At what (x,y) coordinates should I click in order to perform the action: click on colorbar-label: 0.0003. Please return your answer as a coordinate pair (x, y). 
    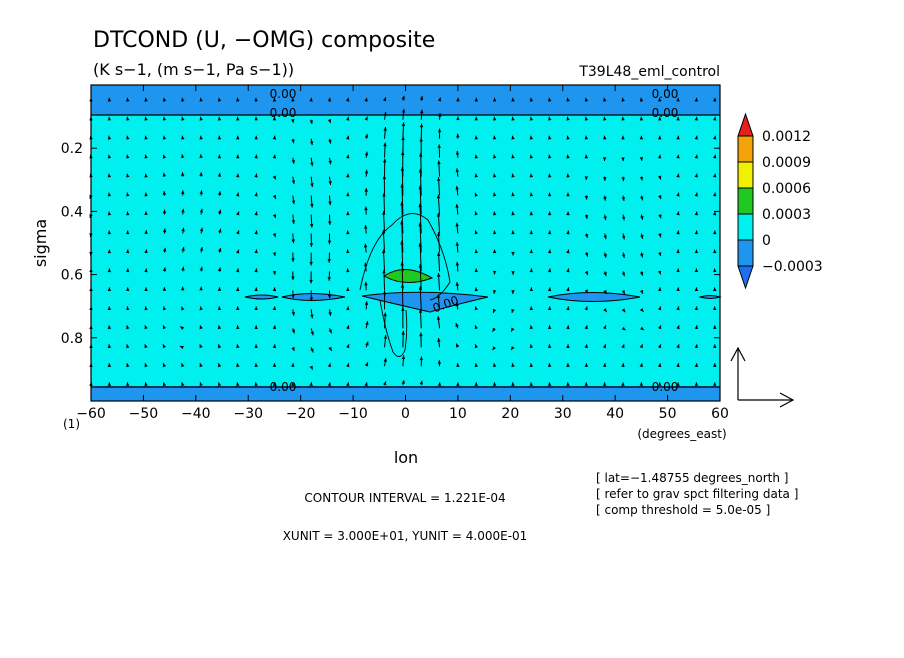
    Looking at the image, I should click on (786, 215).